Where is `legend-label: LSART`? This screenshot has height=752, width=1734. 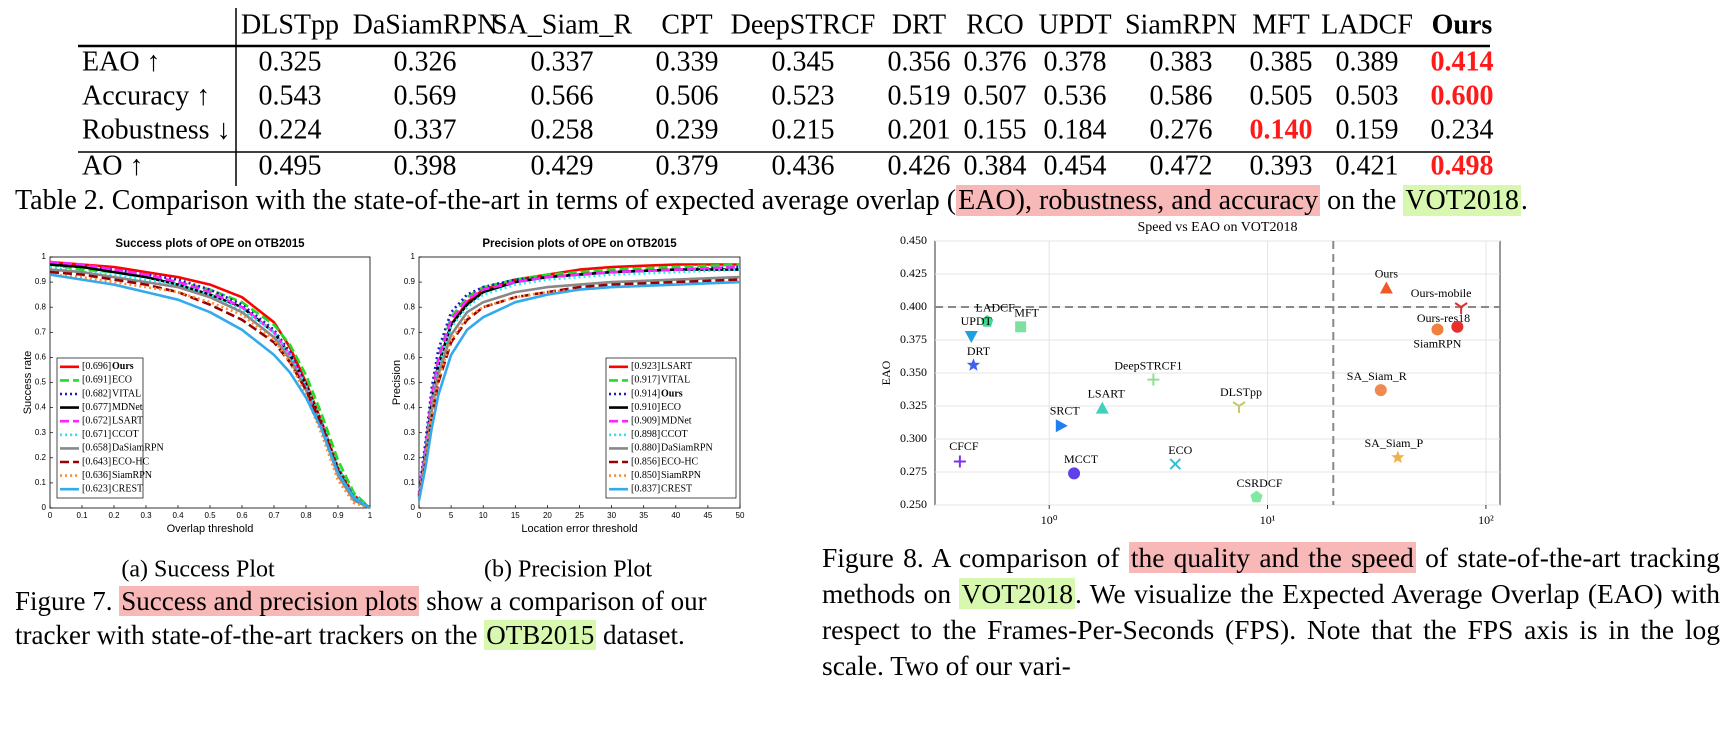 legend-label: LSART is located at coordinates (676, 366).